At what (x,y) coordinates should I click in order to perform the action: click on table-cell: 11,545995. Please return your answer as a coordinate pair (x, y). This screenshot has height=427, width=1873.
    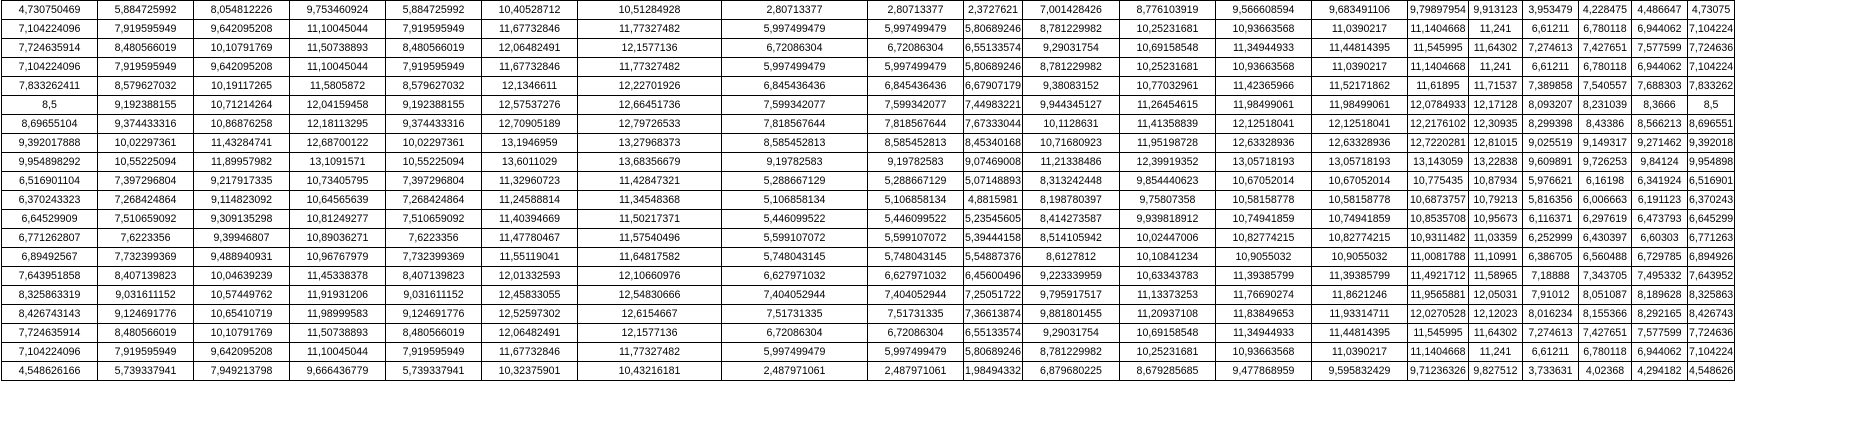
    Looking at the image, I should click on (1437, 333).